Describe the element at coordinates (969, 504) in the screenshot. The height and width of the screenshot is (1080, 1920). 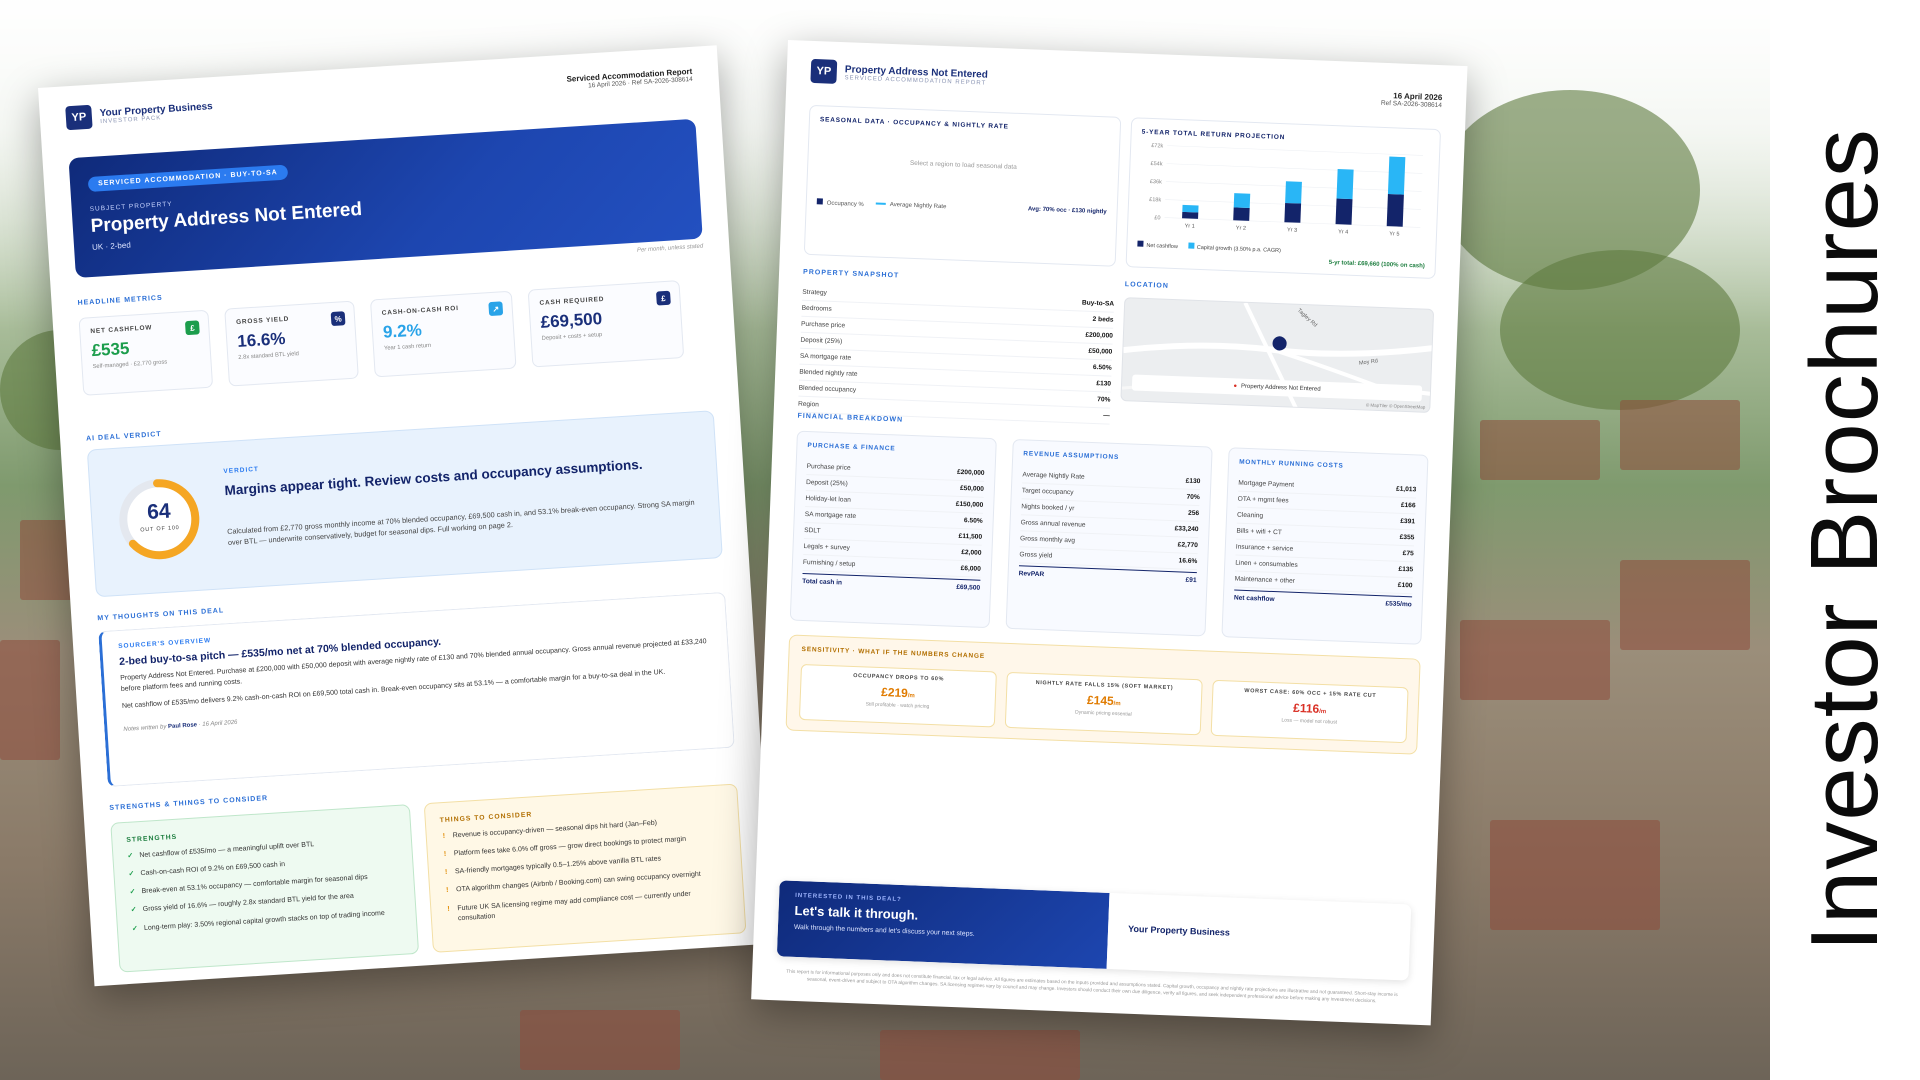
I see `finance-value: £150,000` at that location.